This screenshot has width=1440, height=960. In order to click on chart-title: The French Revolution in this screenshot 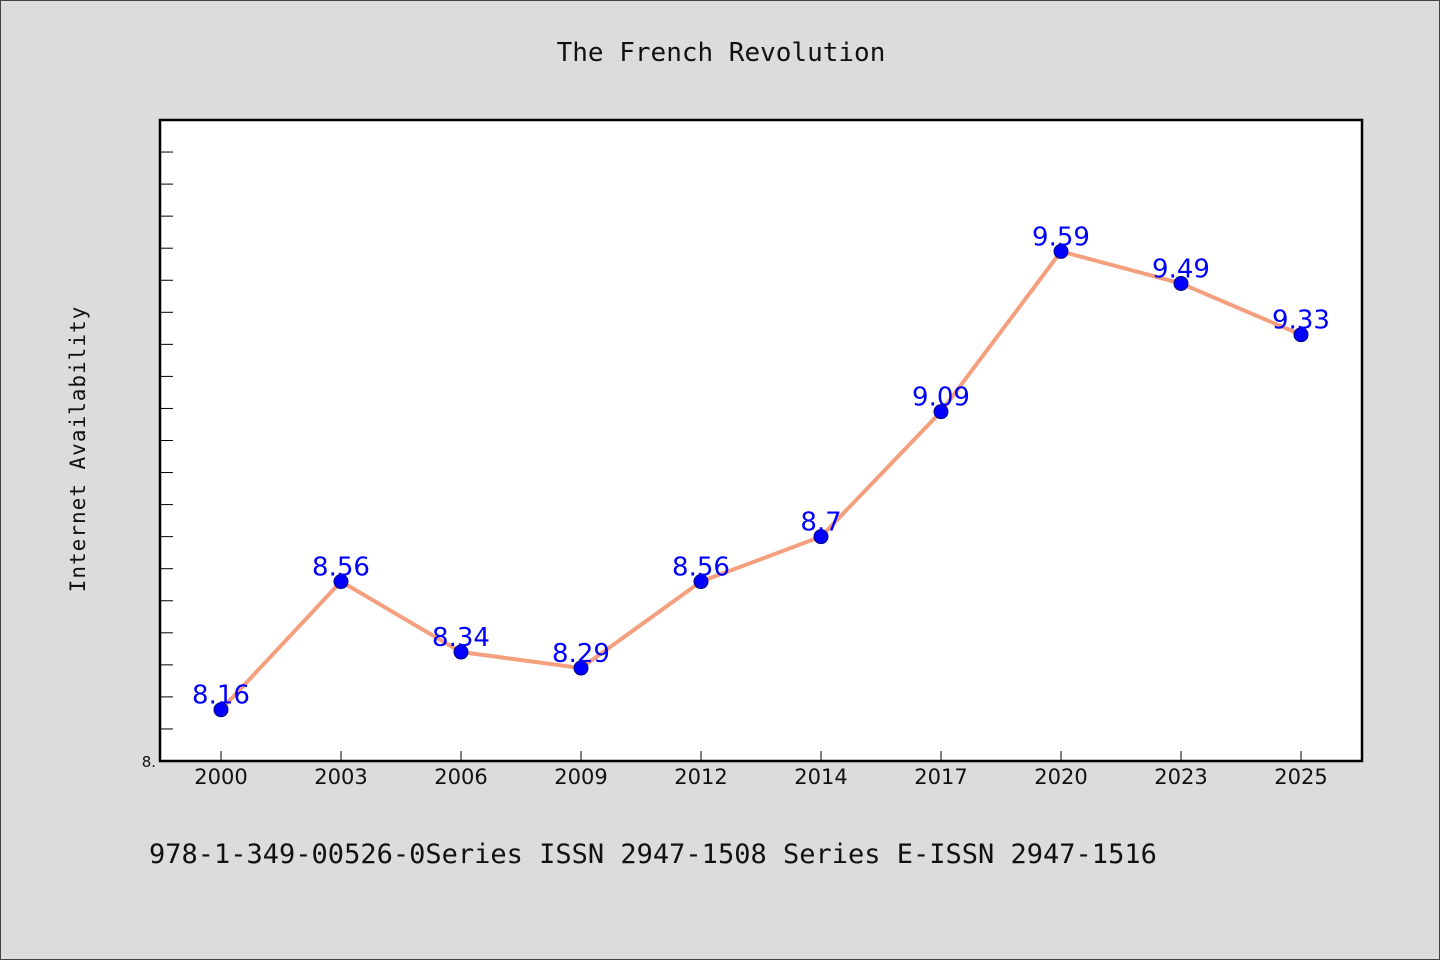, I will do `click(721, 53)`.